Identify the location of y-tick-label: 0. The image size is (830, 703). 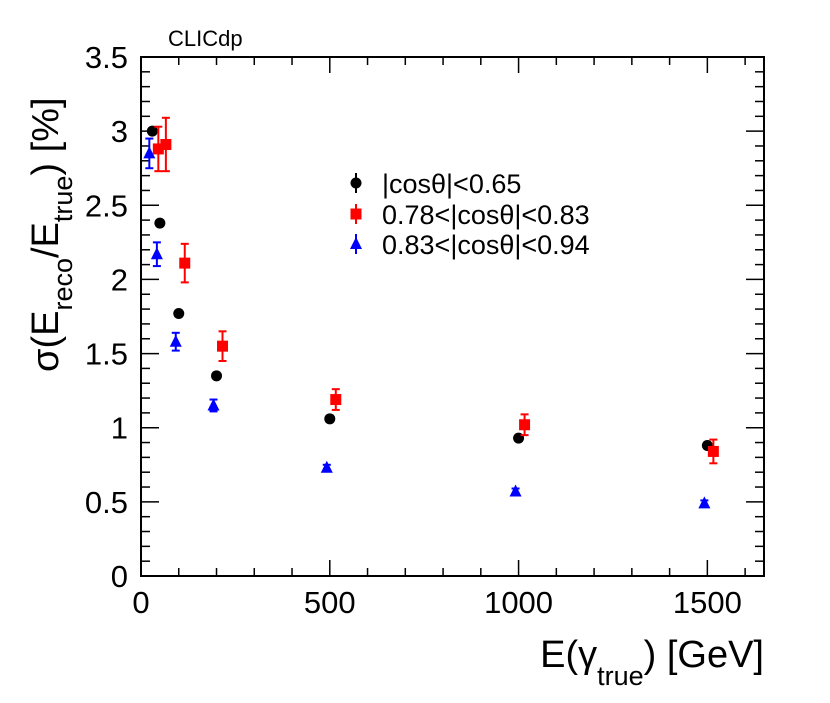
(119, 576).